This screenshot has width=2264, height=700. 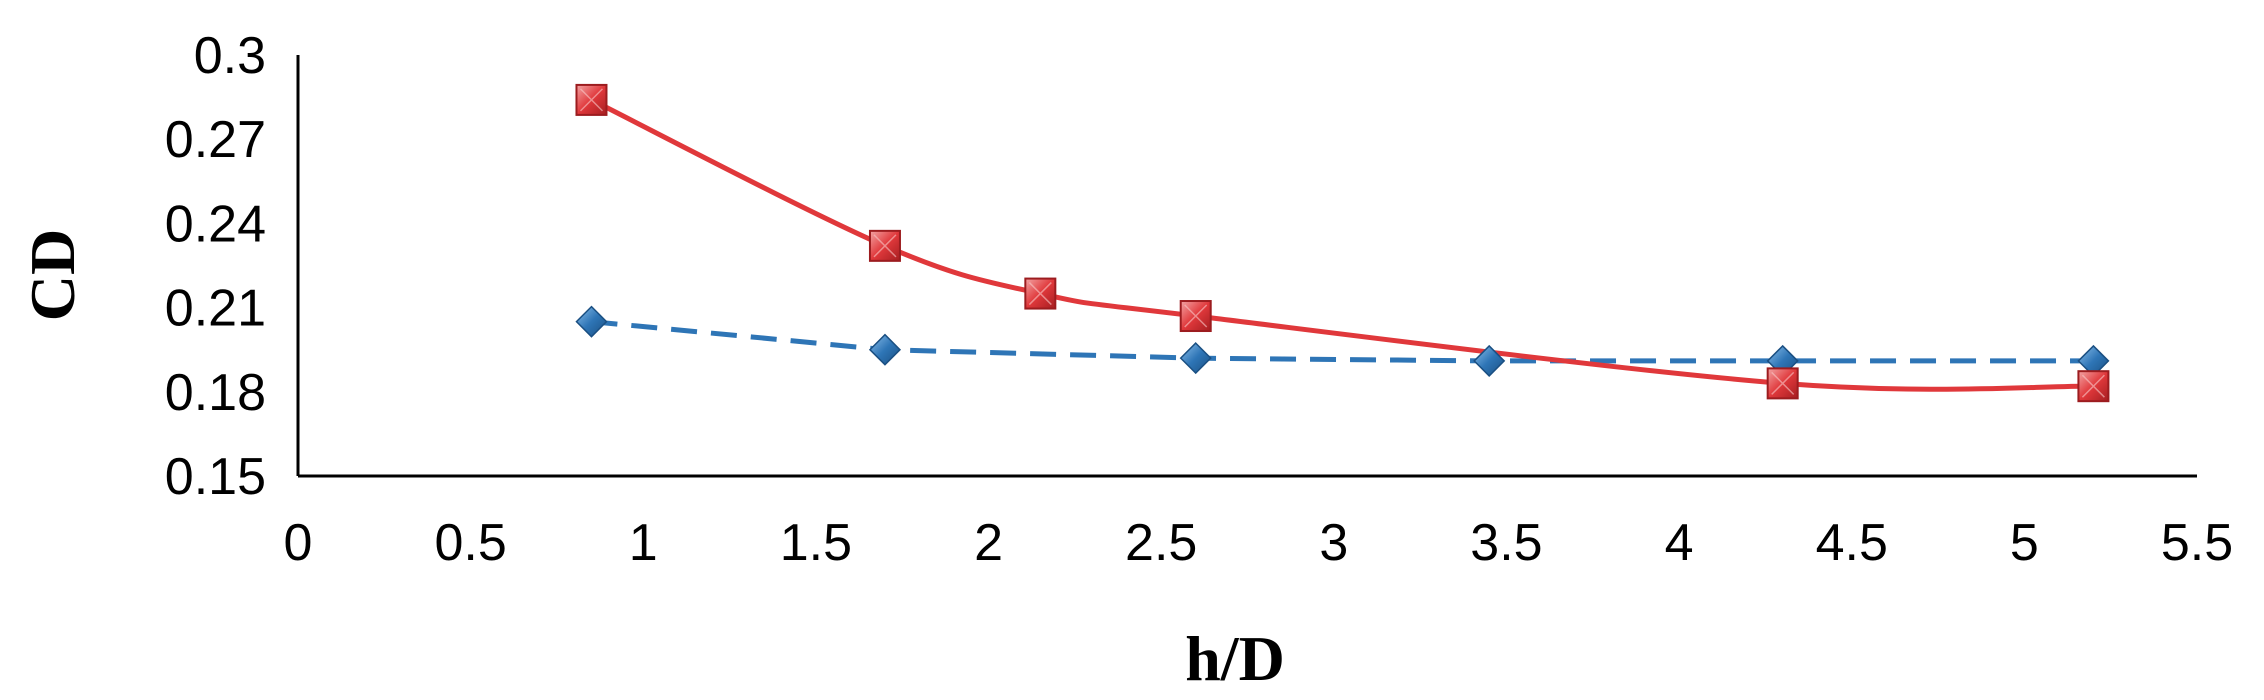 What do you see at coordinates (52, 275) in the screenshot?
I see `y-axis-title: CD` at bounding box center [52, 275].